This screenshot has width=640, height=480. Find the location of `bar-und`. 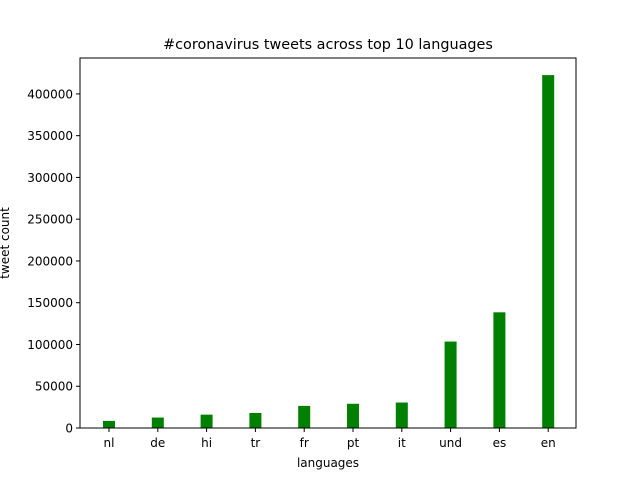

bar-und is located at coordinates (450, 384).